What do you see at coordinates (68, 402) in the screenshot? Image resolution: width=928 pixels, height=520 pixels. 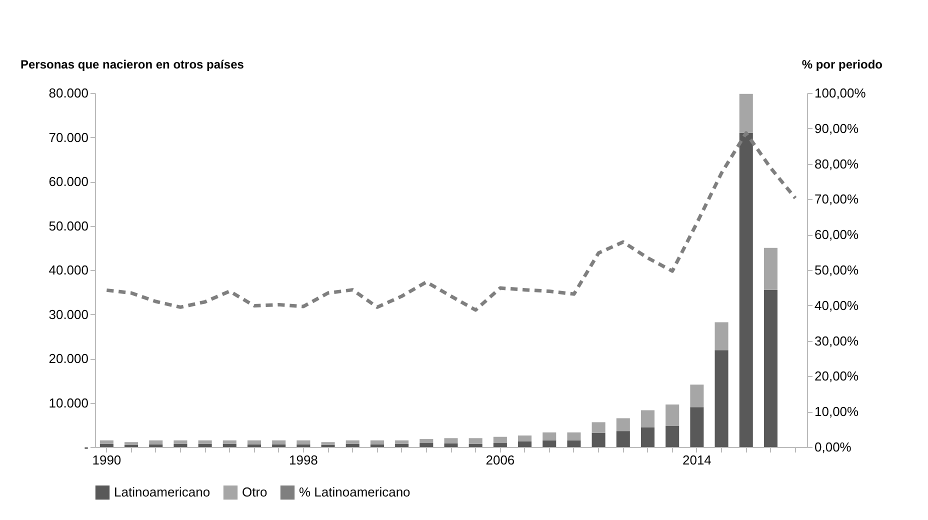 I see `y-tick-label: 10.000` at bounding box center [68, 402].